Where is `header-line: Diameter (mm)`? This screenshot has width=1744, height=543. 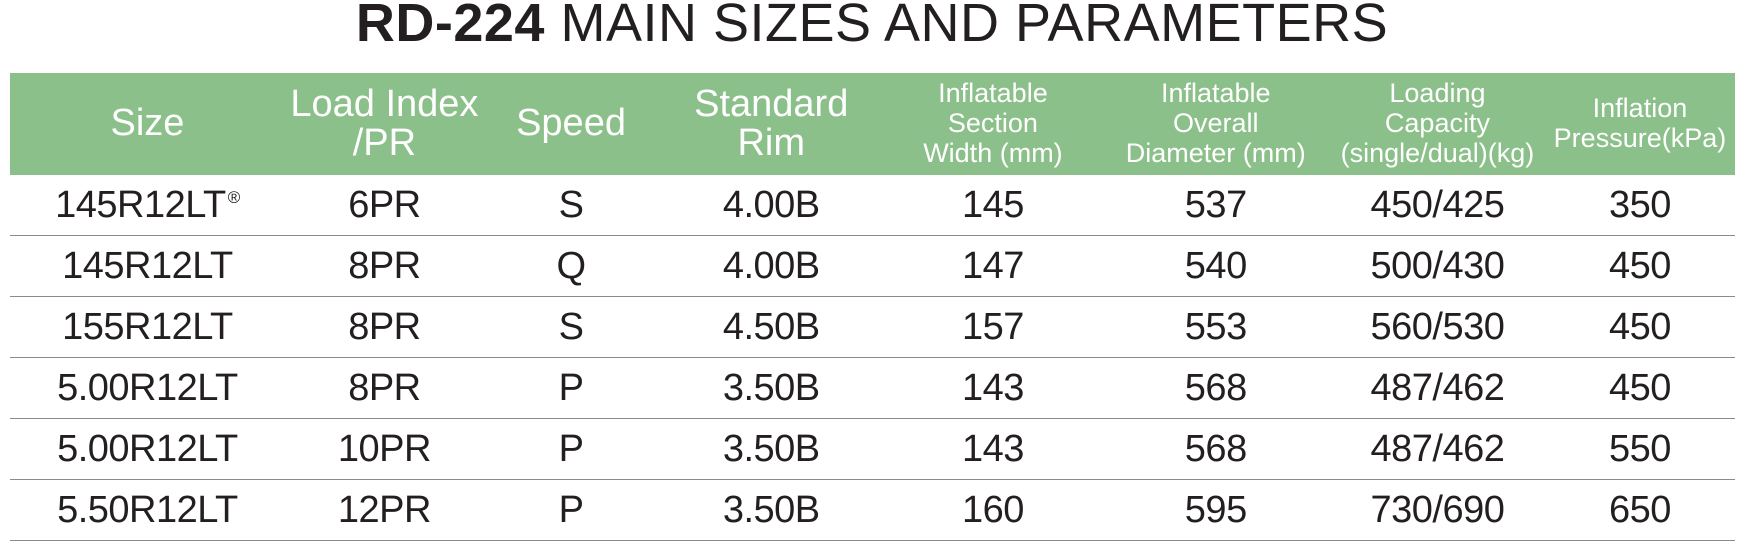
header-line: Diameter (mm) is located at coordinates (1215, 152).